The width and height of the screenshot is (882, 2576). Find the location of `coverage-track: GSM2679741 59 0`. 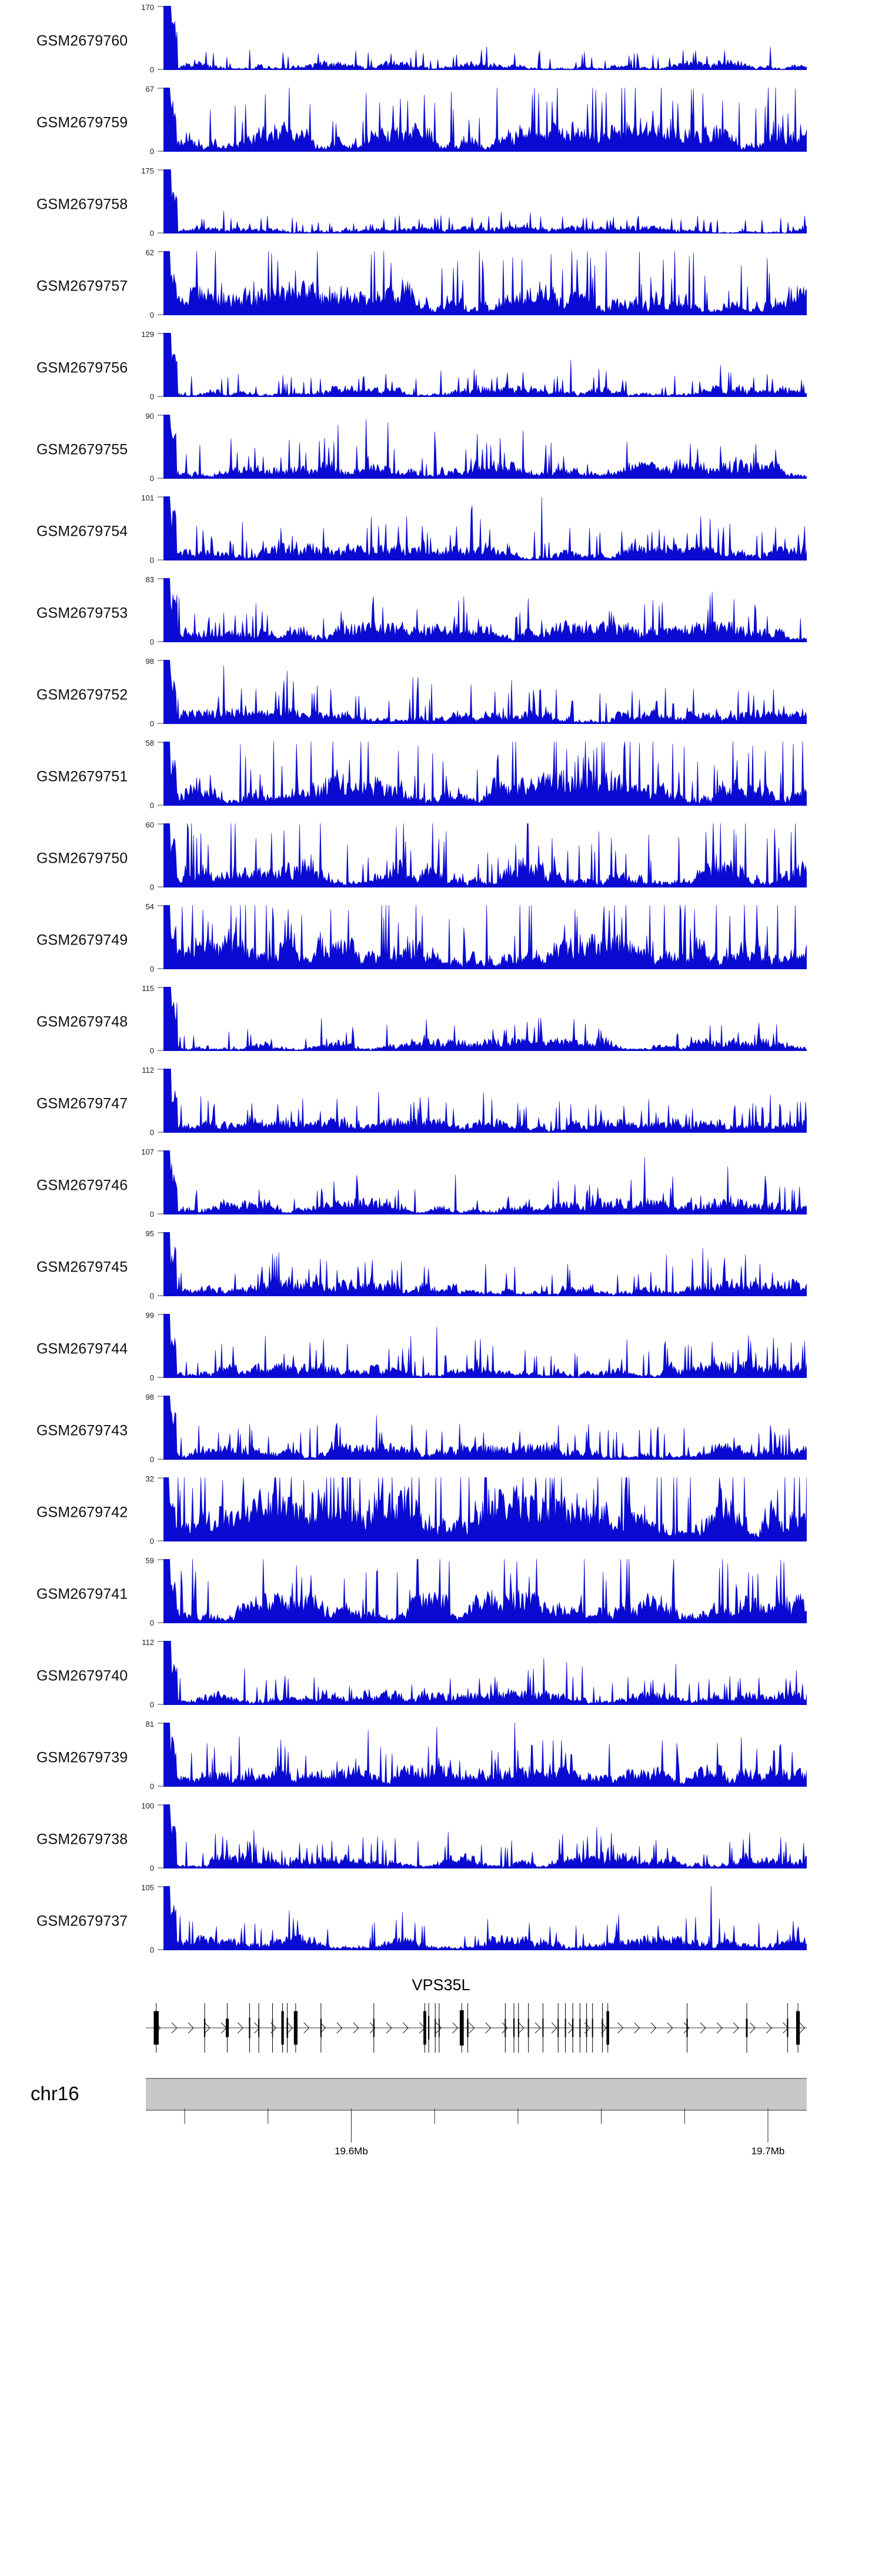

coverage-track: GSM2679741 59 0 is located at coordinates (441, 1594).